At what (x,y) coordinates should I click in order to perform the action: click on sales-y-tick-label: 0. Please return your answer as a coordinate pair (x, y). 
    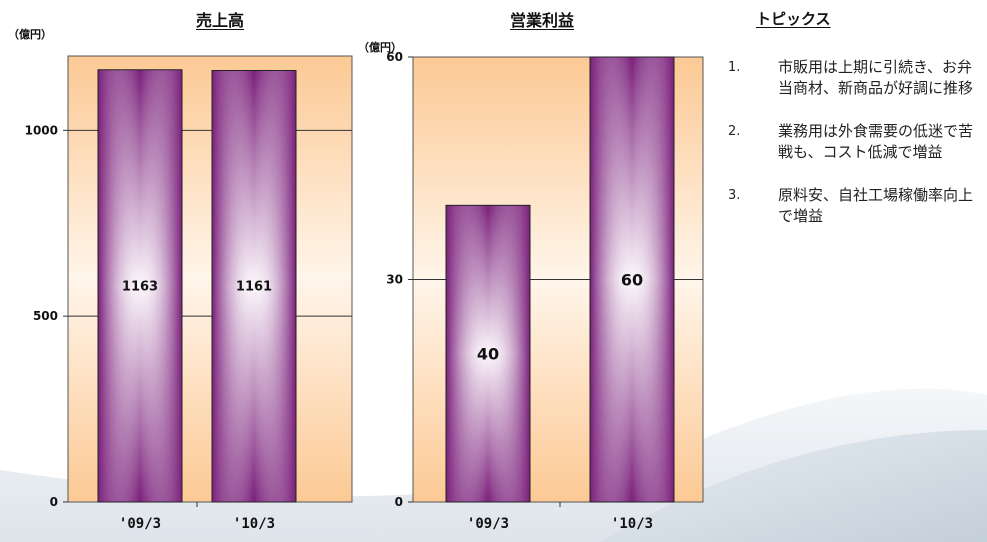
    Looking at the image, I should click on (54, 502).